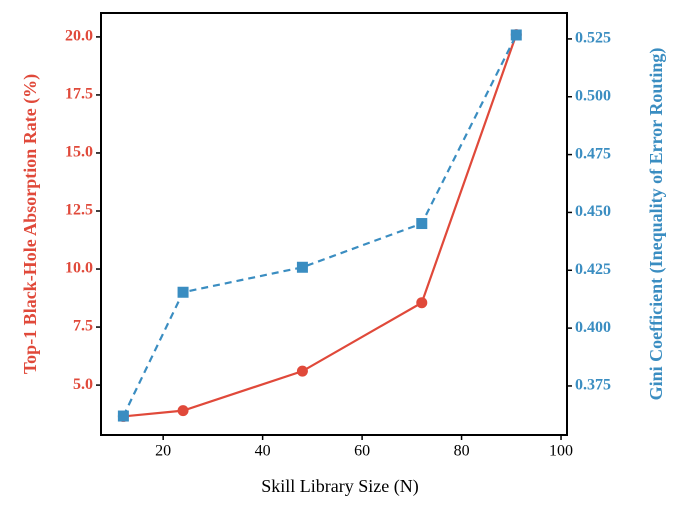  What do you see at coordinates (561, 451) in the screenshot?
I see `x-tick-label: 100` at bounding box center [561, 451].